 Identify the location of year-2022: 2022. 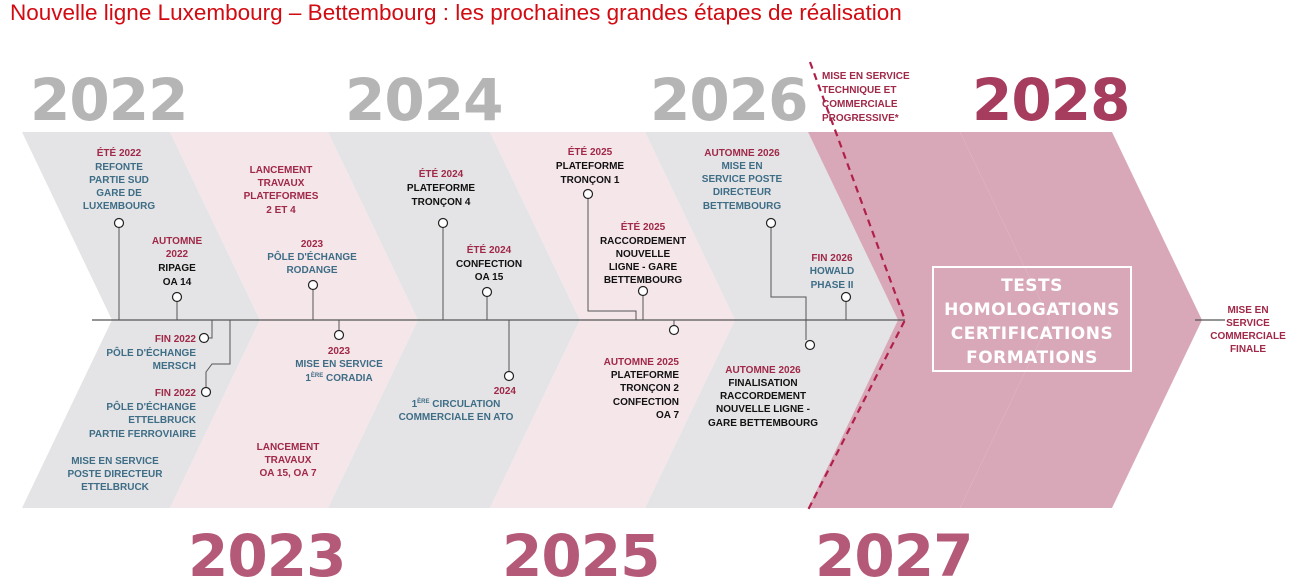
(108, 100).